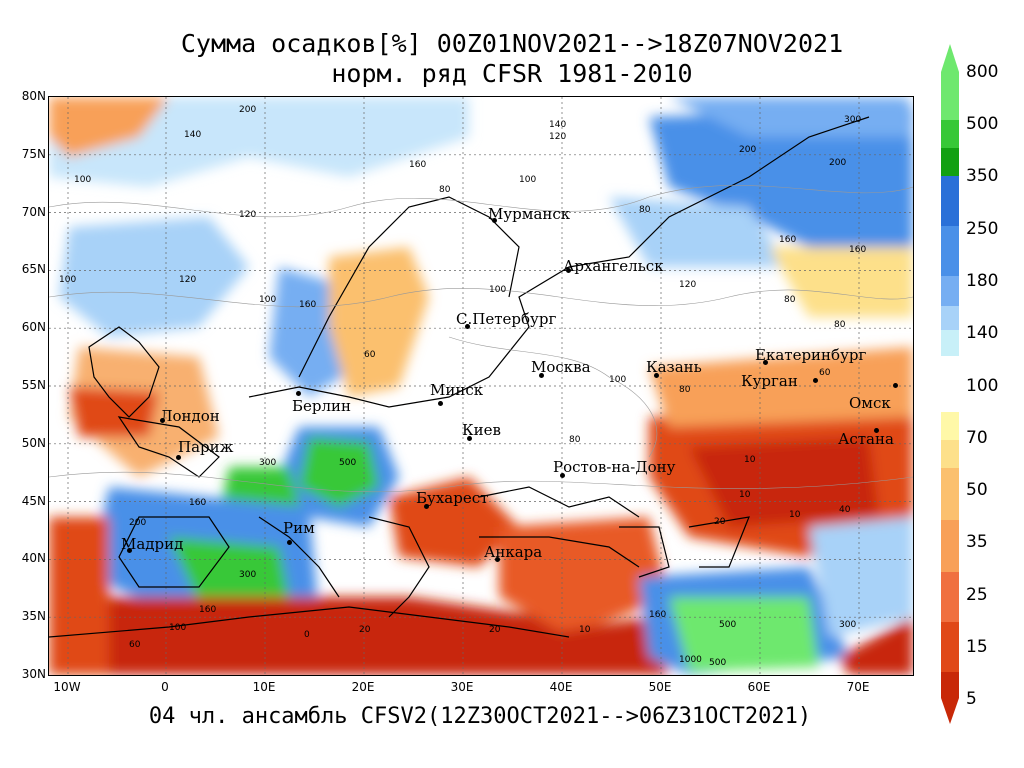 The width and height of the screenshot is (1024, 768). Describe the element at coordinates (845, 510) in the screenshot. I see `contour-label: 40` at that location.